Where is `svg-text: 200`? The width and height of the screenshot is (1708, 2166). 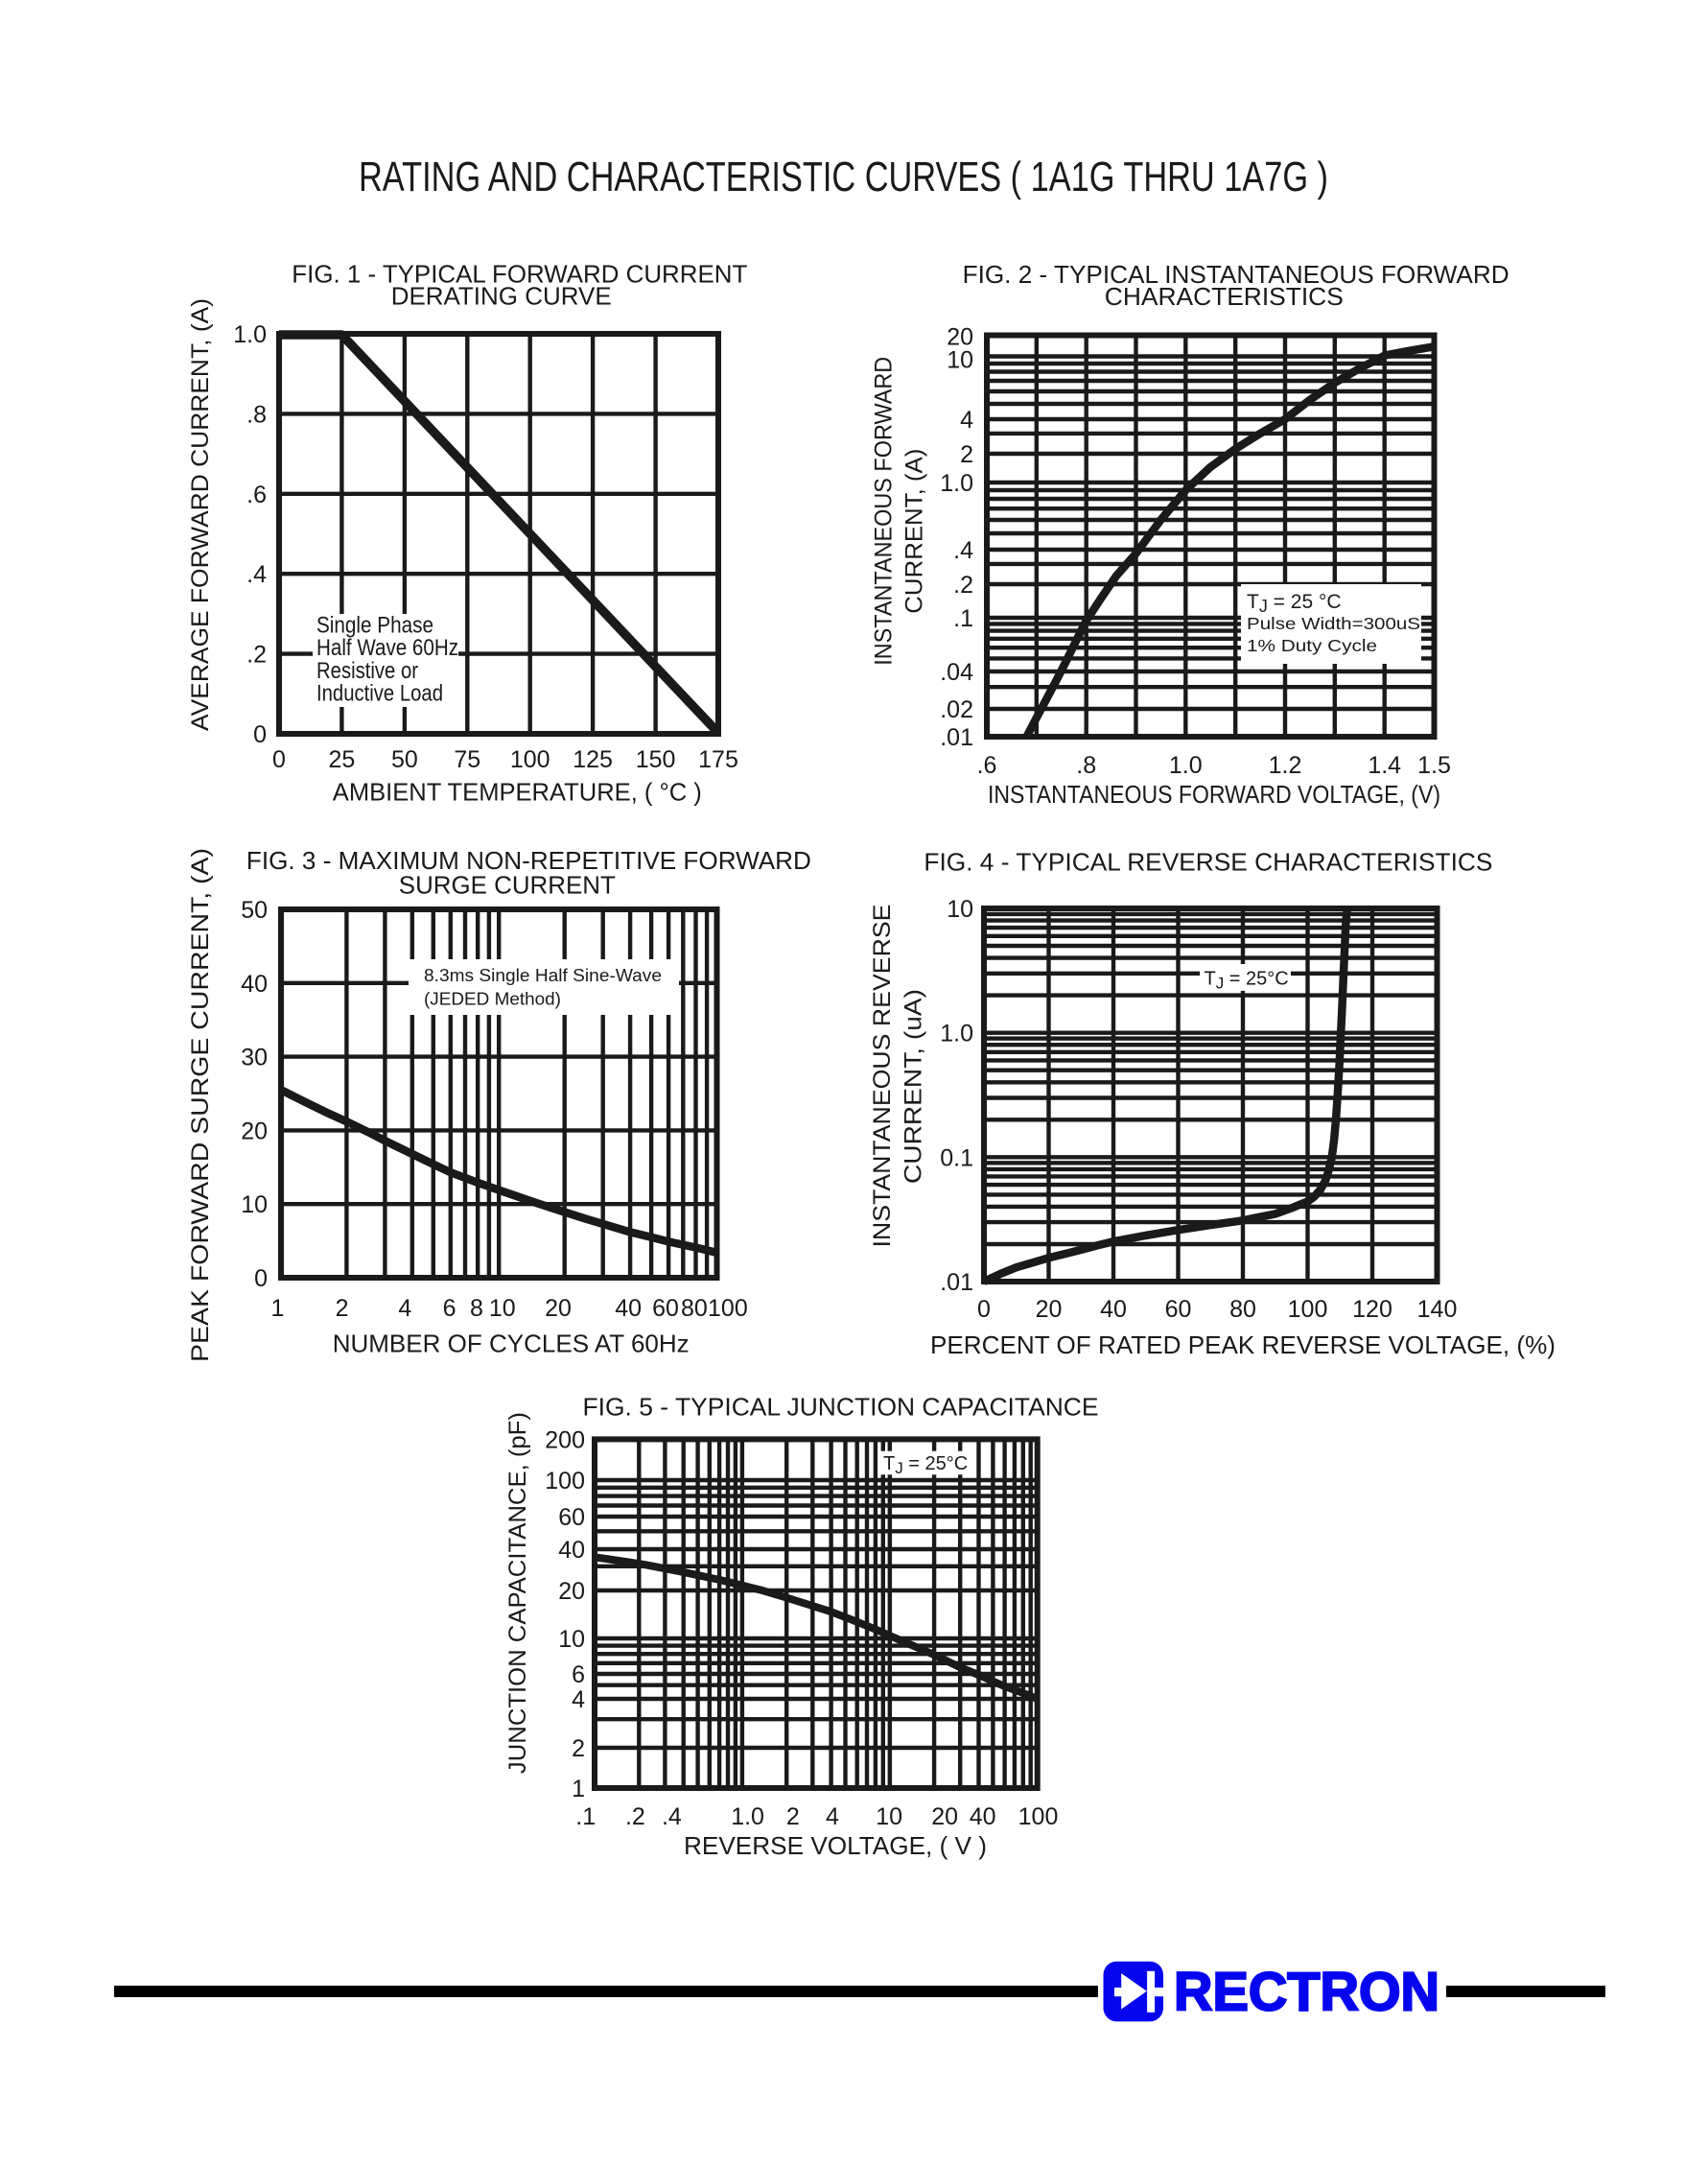
svg-text: 200 is located at coordinates (565, 1439).